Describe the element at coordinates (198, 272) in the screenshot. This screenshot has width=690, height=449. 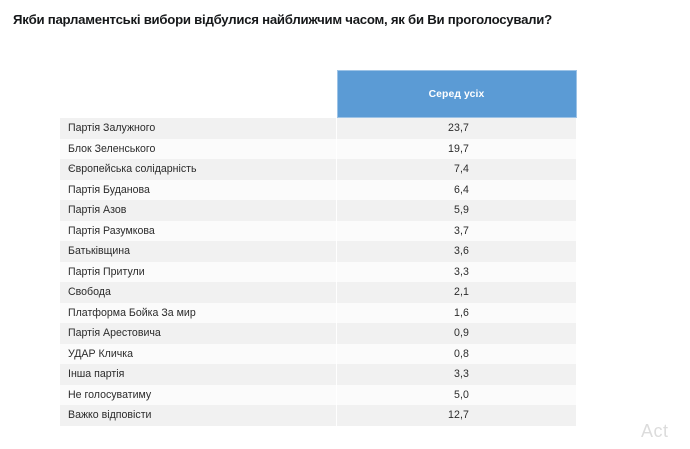
I see `row-label: Партія Притули` at that location.